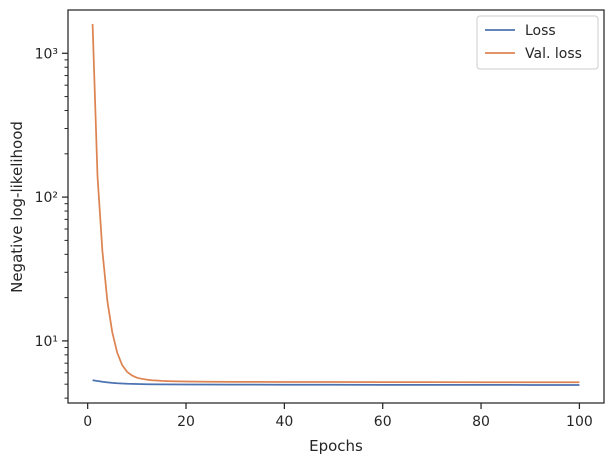 The width and height of the screenshot is (612, 463). I want to click on x-tick-label: 100, so click(579, 422).